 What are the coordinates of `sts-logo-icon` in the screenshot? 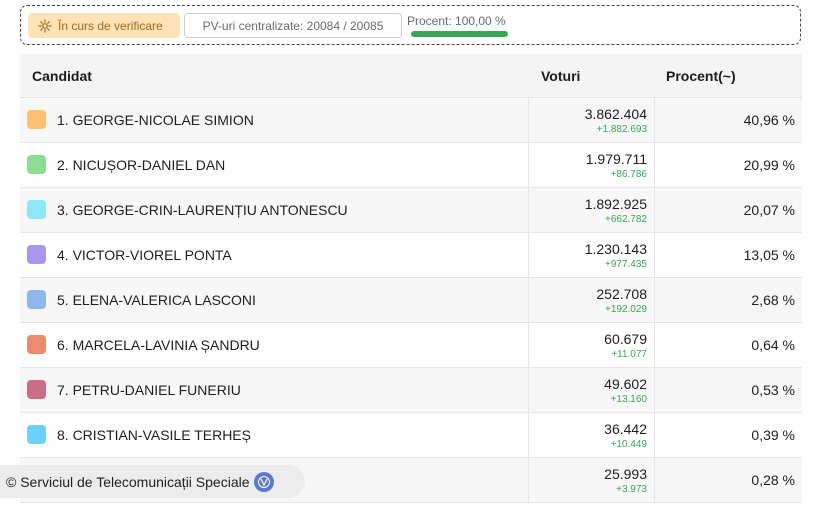 It's located at (263, 481).